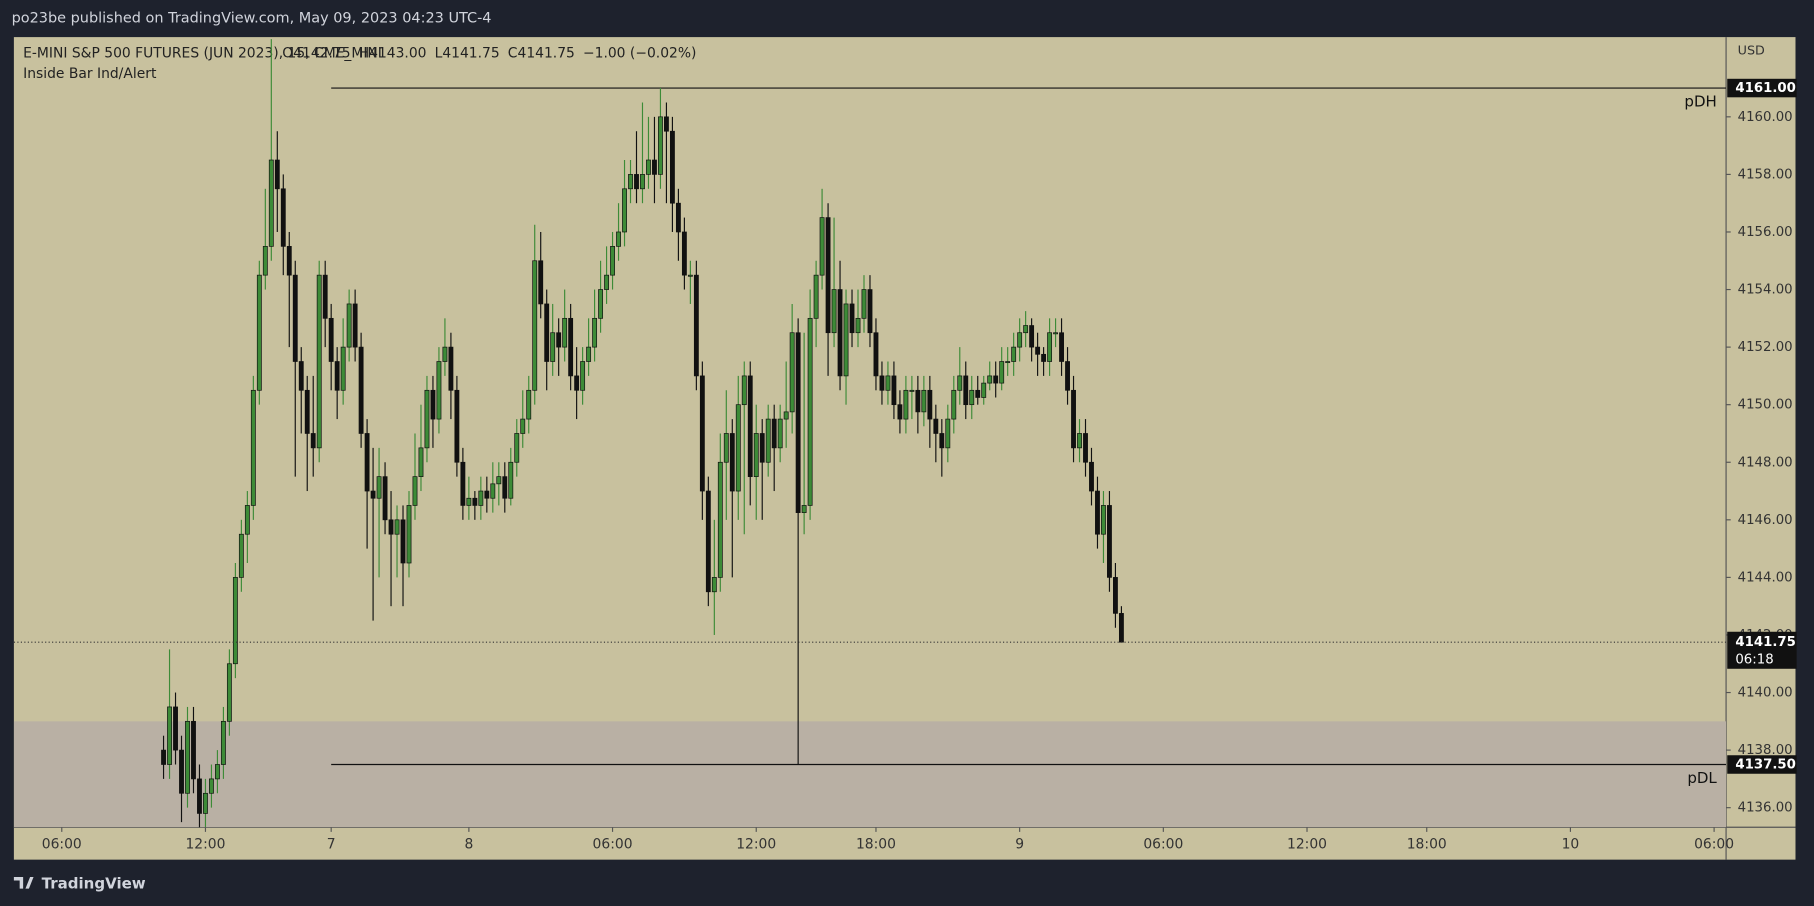 The image size is (1814, 906). Describe the element at coordinates (1762, 764) in the screenshot. I see `level-tag` at that location.